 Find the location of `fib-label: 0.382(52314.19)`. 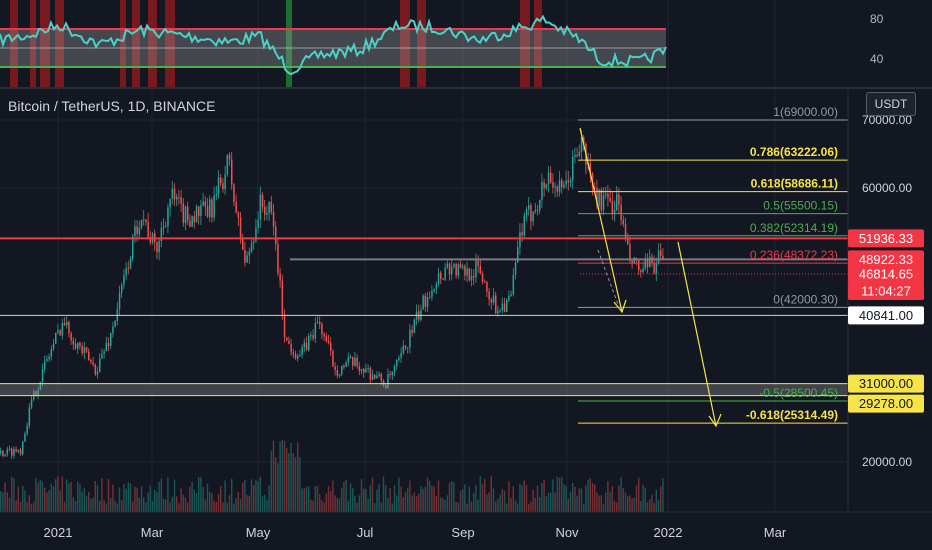

fib-label: 0.382(52314.19) is located at coordinates (794, 228).